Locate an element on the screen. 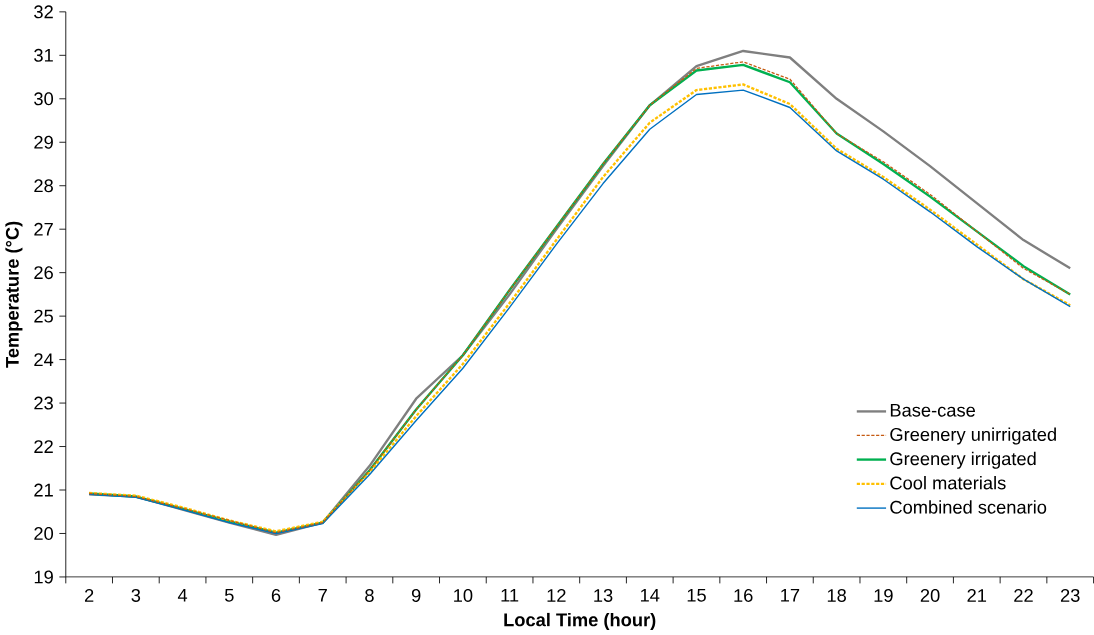 The image size is (1094, 635). x-tick-label: 23 is located at coordinates (1070, 595).